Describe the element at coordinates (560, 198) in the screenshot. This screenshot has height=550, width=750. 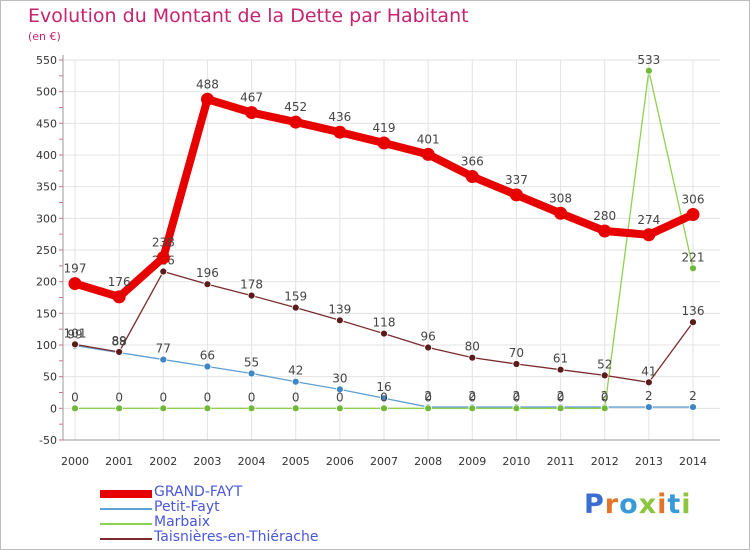
I see `data-label: 308` at that location.